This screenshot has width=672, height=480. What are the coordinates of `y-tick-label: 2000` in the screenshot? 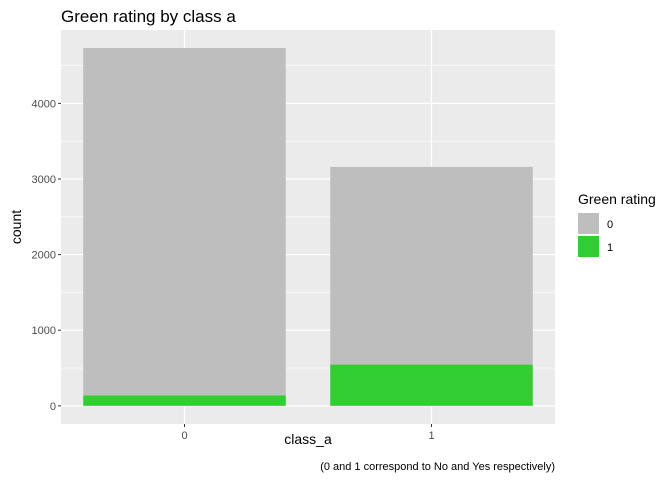 It's located at (44, 256).